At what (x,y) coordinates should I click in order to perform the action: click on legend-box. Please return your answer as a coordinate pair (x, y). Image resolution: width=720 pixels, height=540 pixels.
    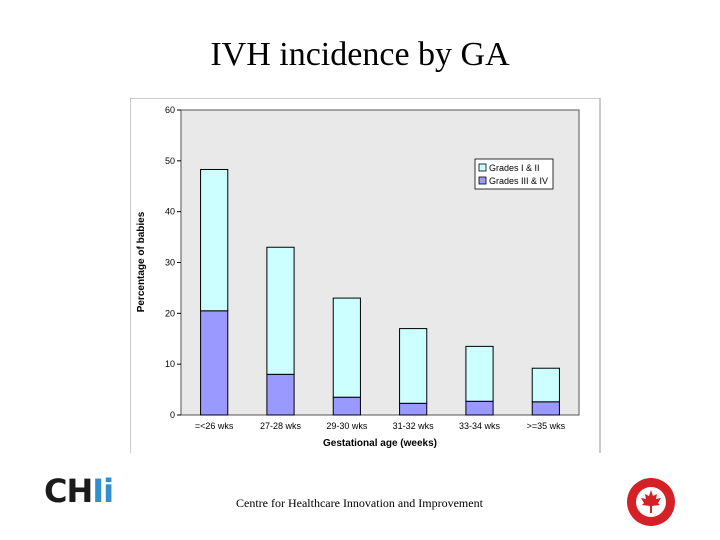
    Looking at the image, I should click on (514, 174).